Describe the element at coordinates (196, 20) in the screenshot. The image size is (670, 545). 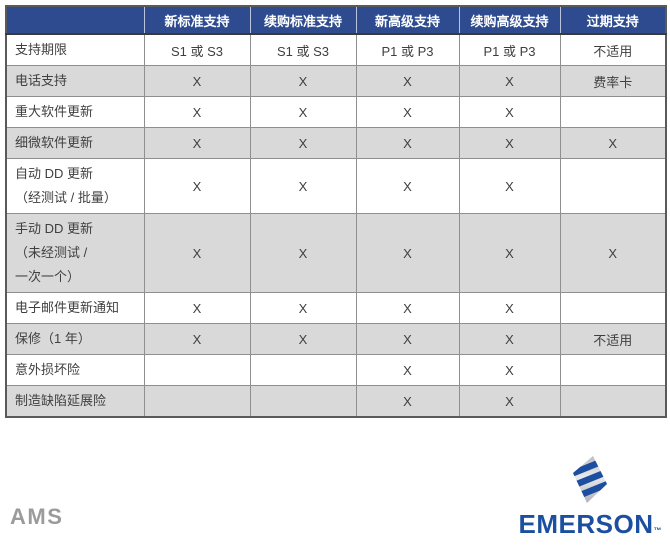
I see `column-header: 新标准支持` at that location.